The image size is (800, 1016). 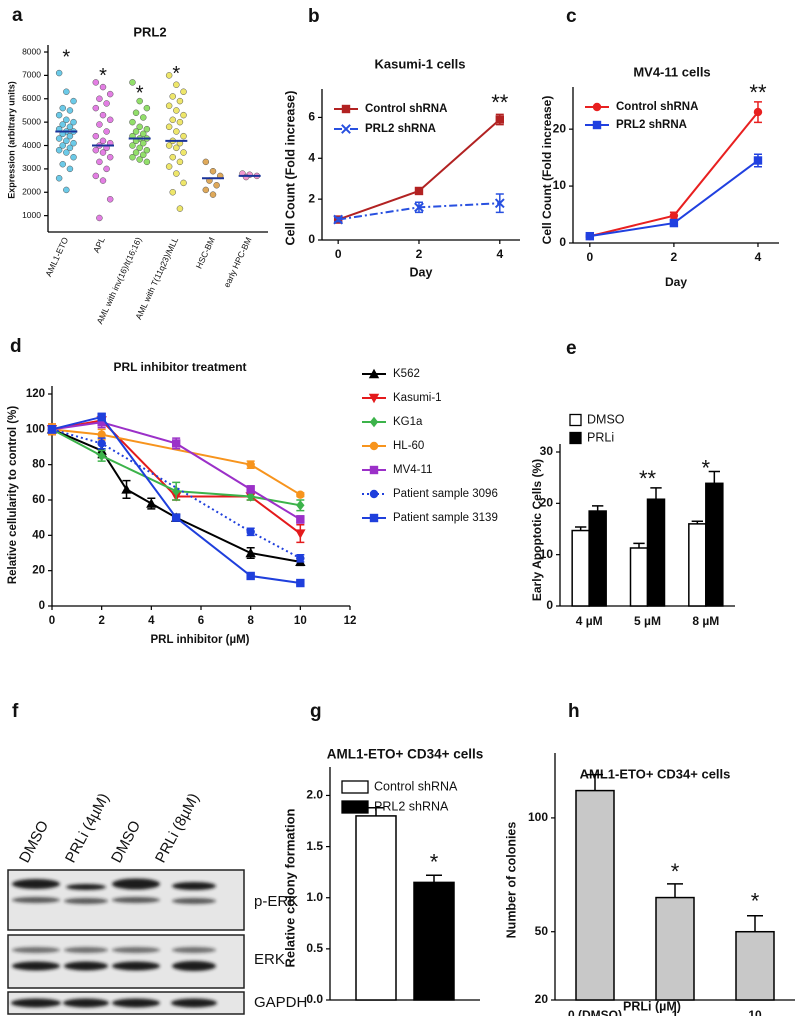 I want to click on x-tick-label: 1, so click(x=675, y=1012).